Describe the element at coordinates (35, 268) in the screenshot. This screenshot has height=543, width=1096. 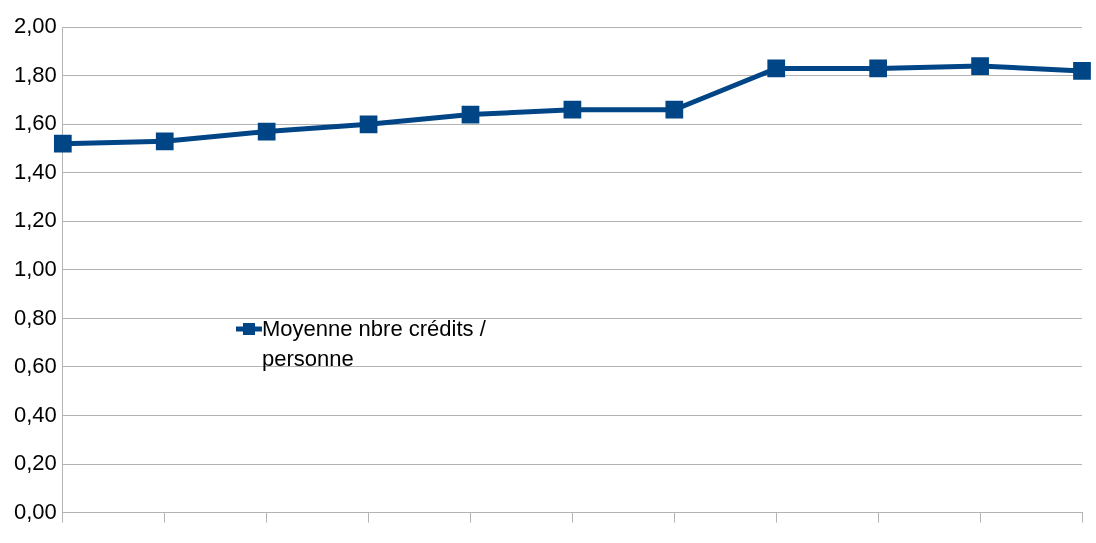
I see `y-tick-label: 1,00` at that location.